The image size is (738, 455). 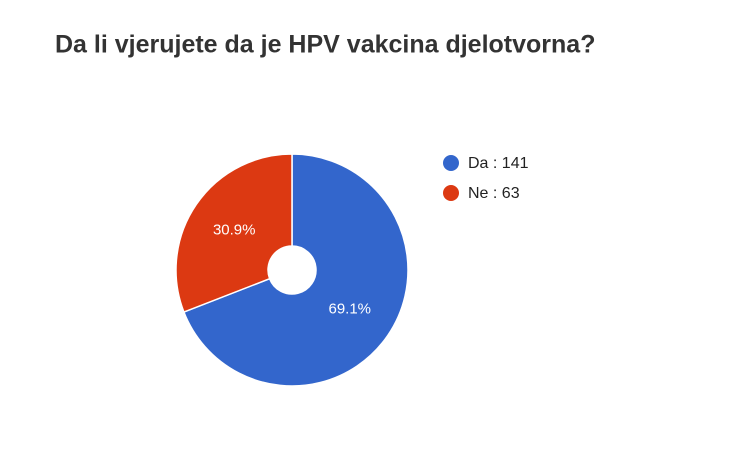 I want to click on slice-label: 69.1%, so click(x=349, y=308).